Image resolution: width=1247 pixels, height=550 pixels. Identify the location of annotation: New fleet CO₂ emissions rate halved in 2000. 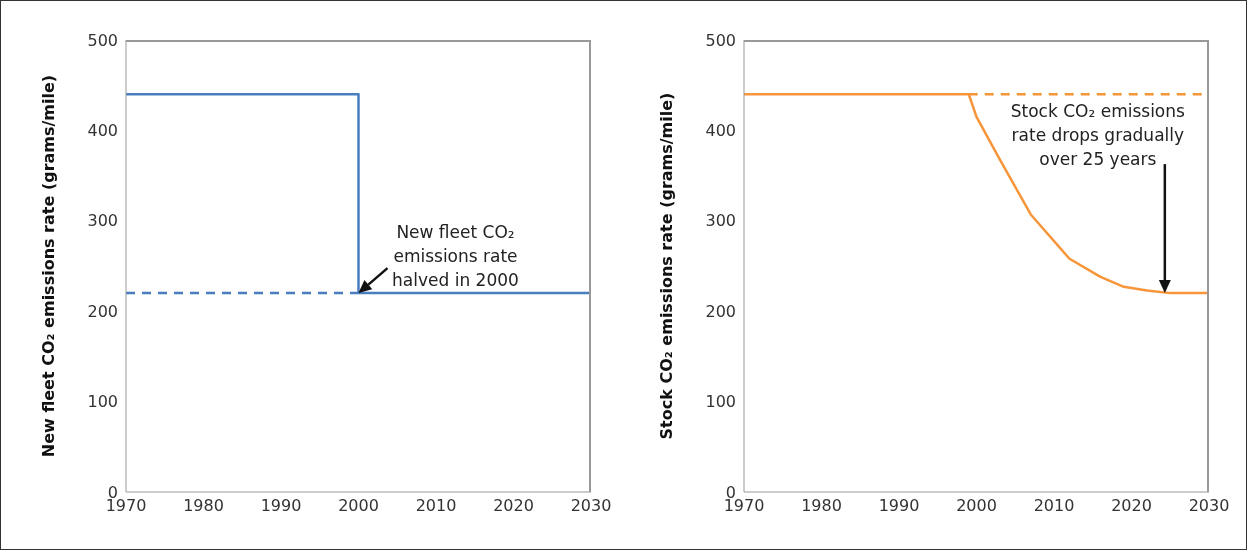
(455, 256).